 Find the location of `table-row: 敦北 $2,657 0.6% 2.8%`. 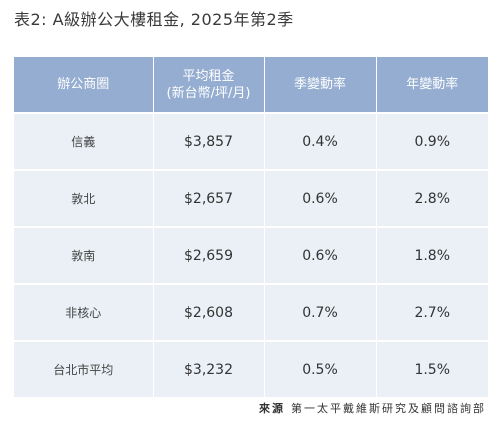

table-row: 敦北 $2,657 0.6% 2.8% is located at coordinates (251, 198).